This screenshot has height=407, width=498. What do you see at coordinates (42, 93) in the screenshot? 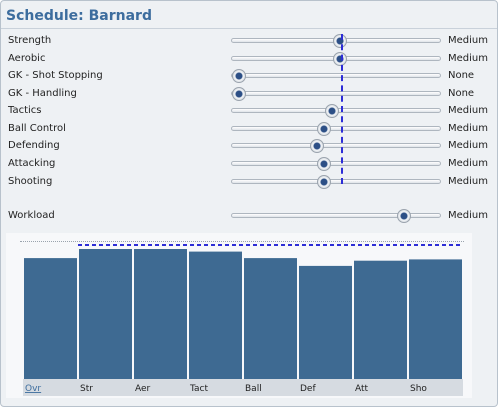
I see `slider-label-gk-handling: GK - Handling` at bounding box center [42, 93].